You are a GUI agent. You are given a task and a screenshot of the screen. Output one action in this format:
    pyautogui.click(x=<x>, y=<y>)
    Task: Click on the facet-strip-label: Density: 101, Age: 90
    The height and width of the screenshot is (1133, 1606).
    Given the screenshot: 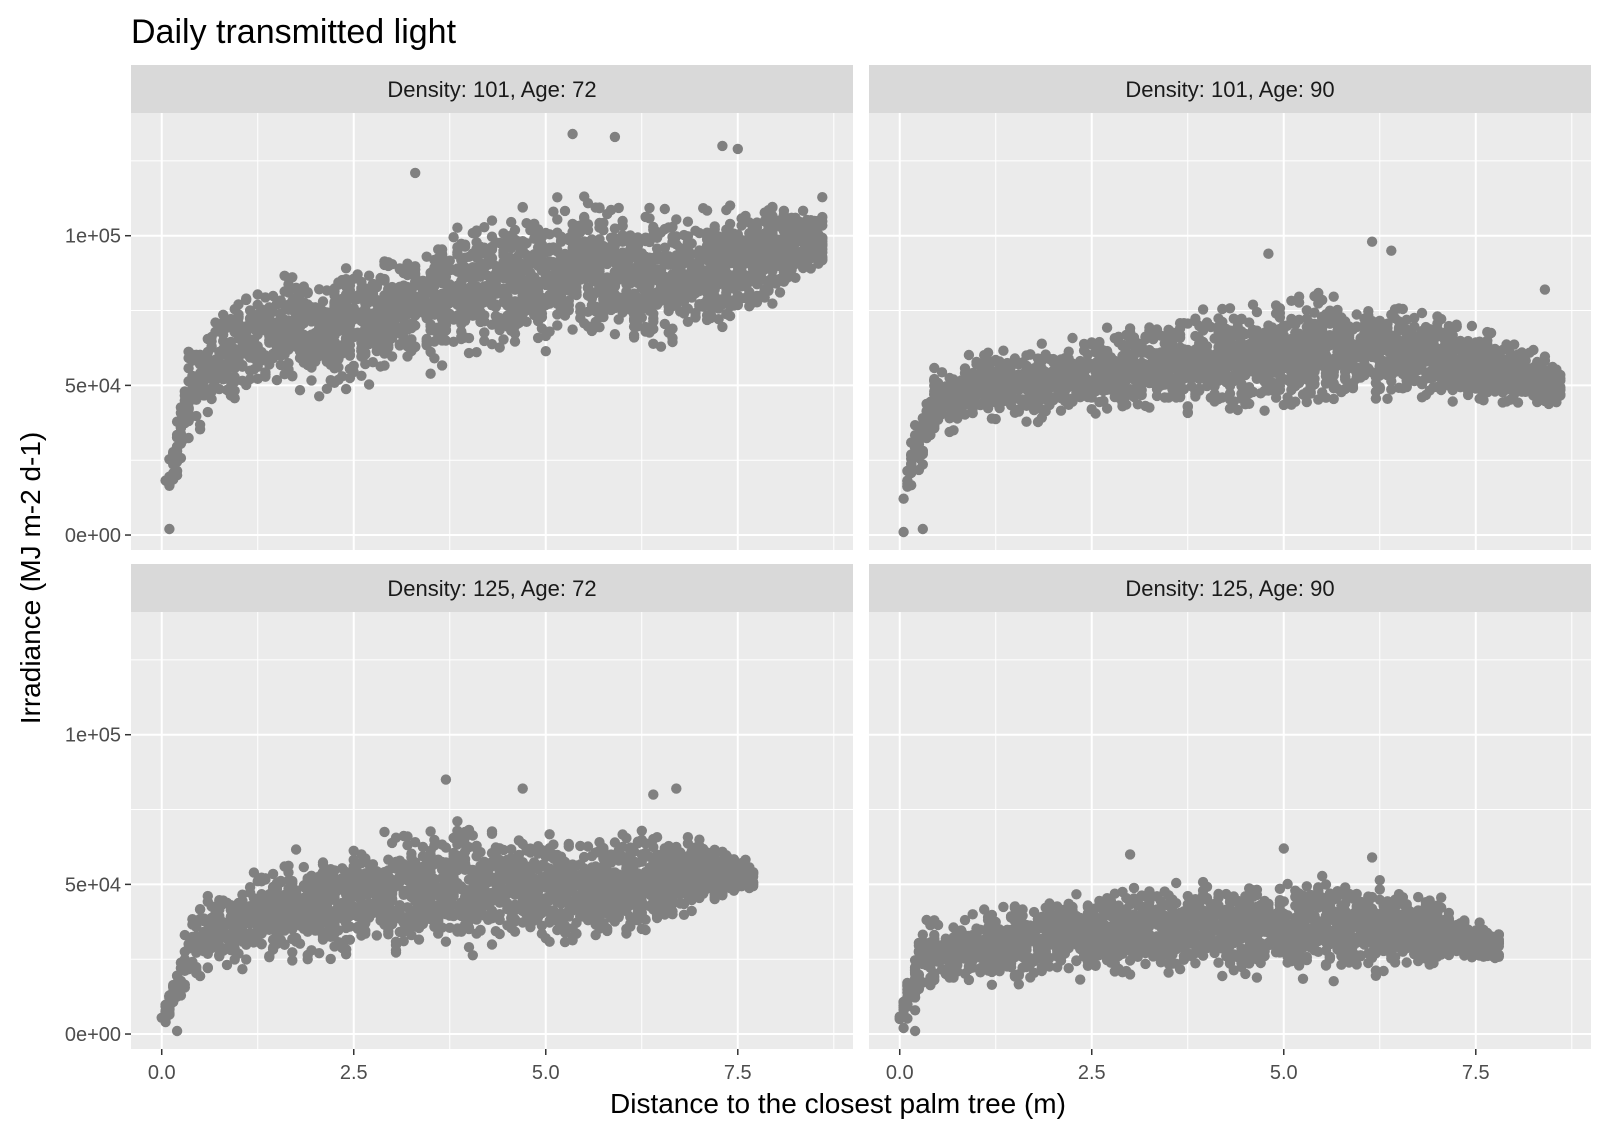 What is the action you would take?
    pyautogui.click(x=1229, y=89)
    